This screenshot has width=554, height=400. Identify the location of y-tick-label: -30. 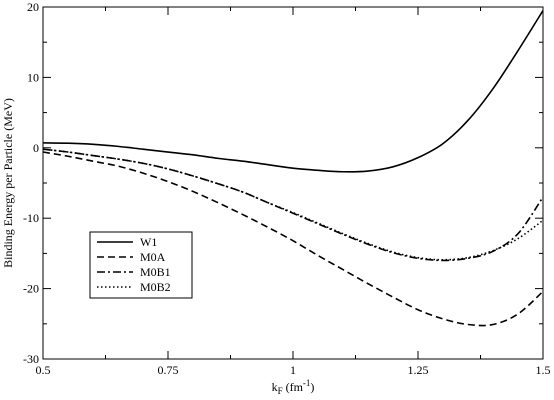
(31, 359).